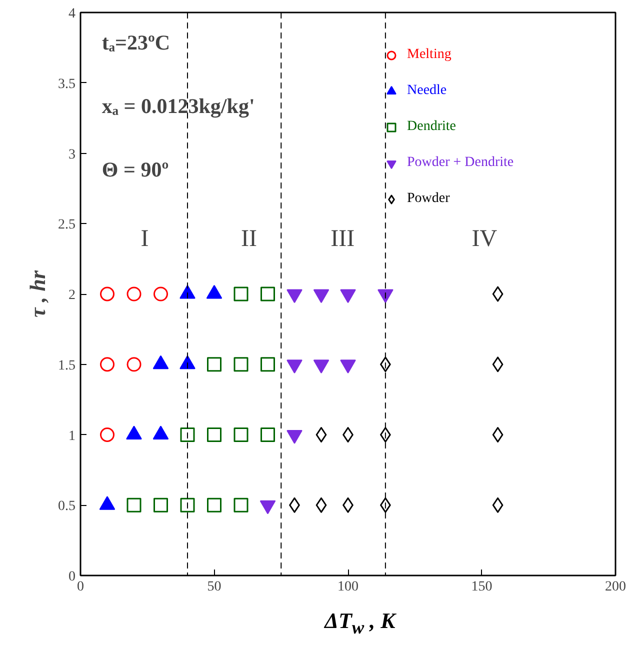  I want to click on x-axis-title: ΔT$_{w}$ , K, so click(360, 623).